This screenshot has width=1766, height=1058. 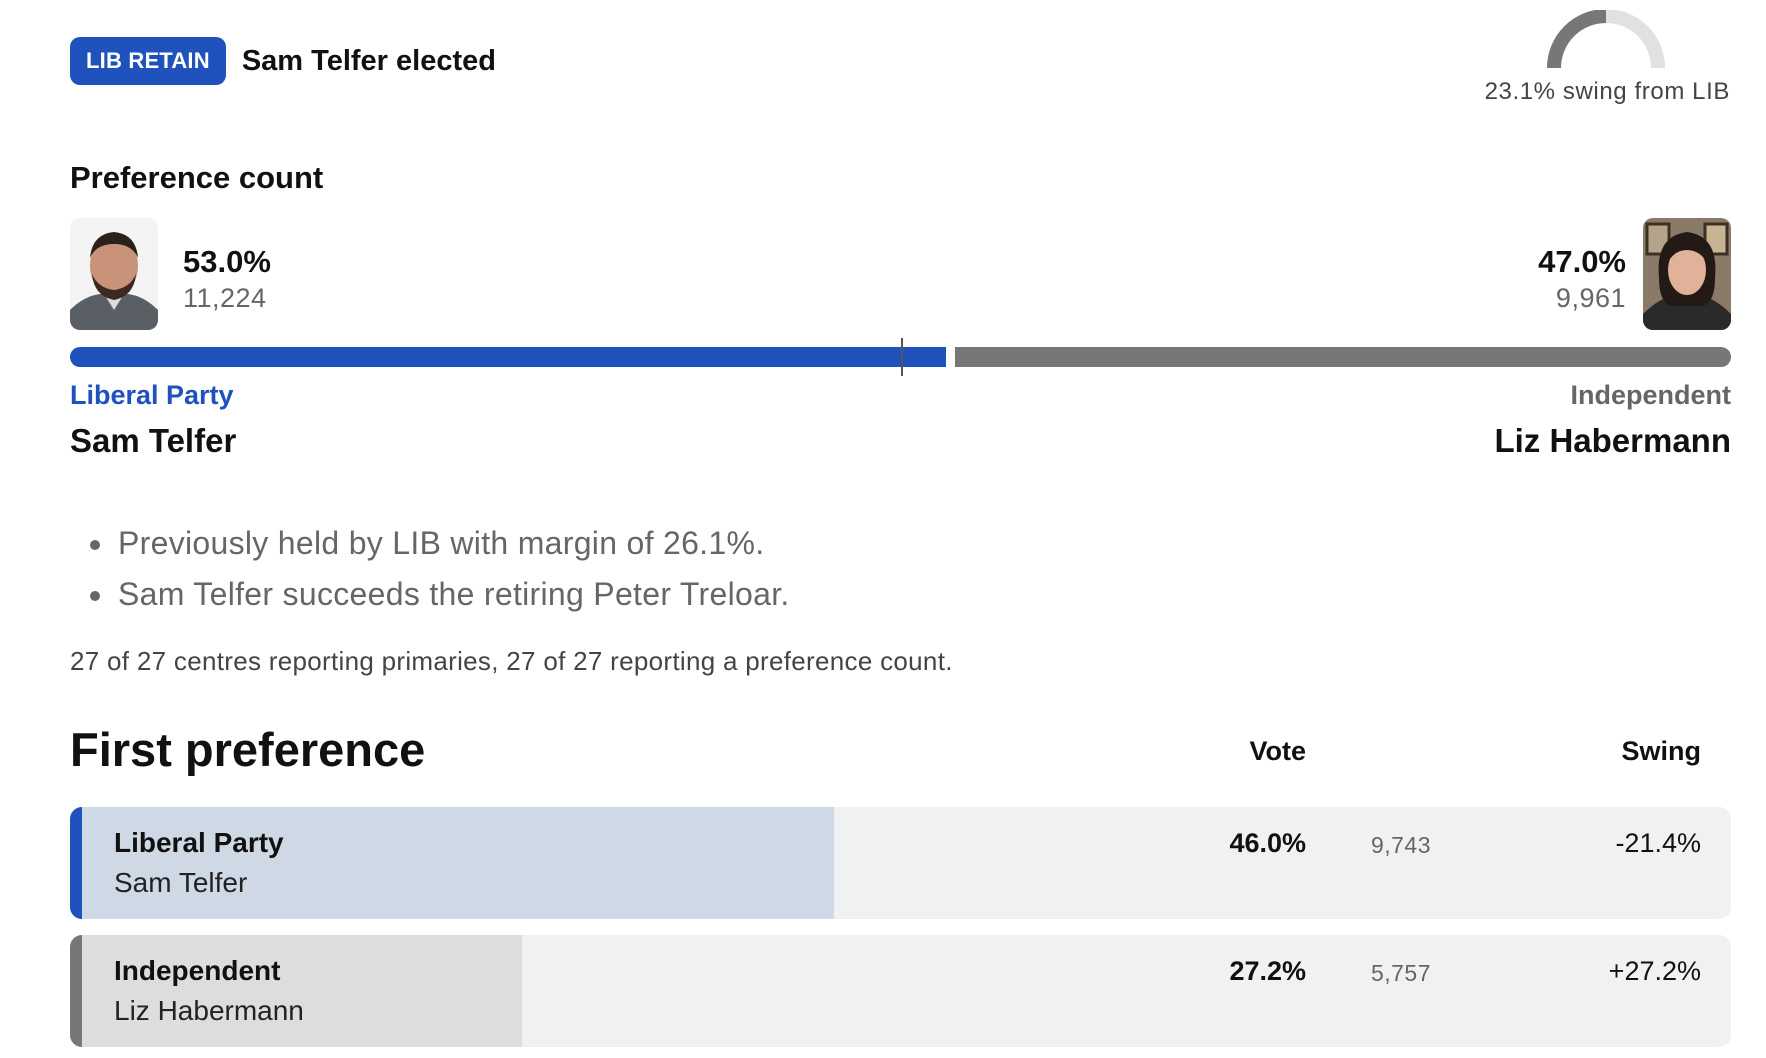 I want to click on elected-text: Sam Telfer elected, so click(x=368, y=60).